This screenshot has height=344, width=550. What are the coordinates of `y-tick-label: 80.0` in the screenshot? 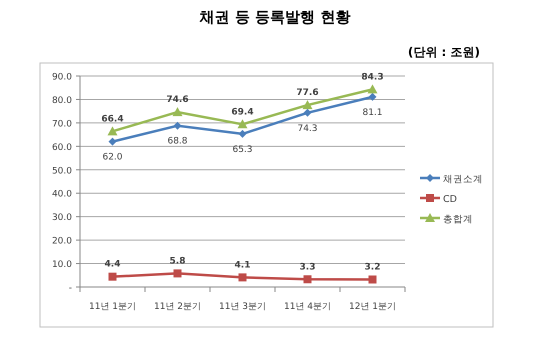 It's located at (62, 101).